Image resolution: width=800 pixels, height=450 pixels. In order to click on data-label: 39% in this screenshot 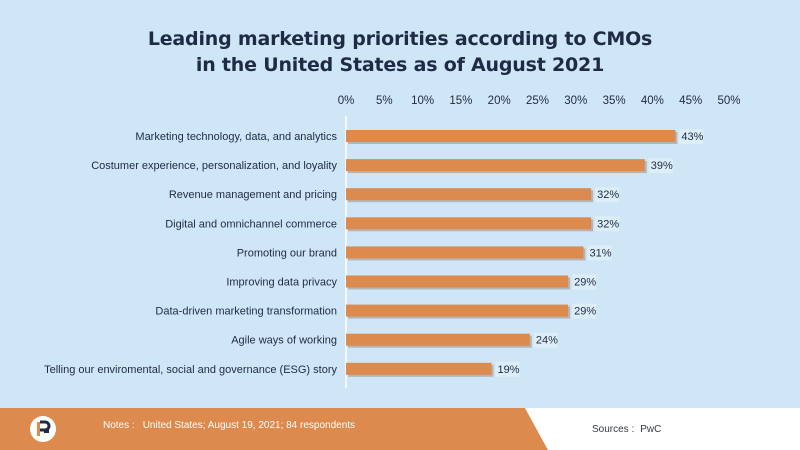, I will do `click(662, 166)`.